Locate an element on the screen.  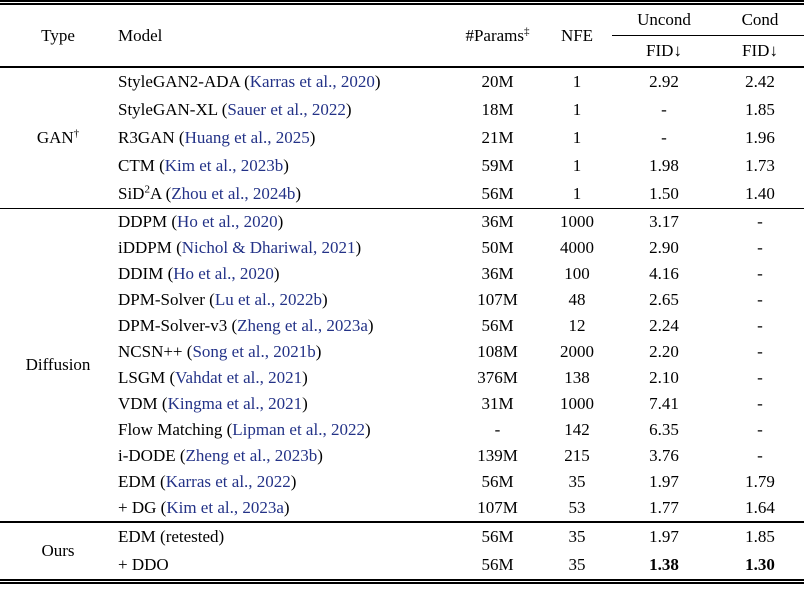
fid-uncond-cell: 3.76 is located at coordinates (664, 456).